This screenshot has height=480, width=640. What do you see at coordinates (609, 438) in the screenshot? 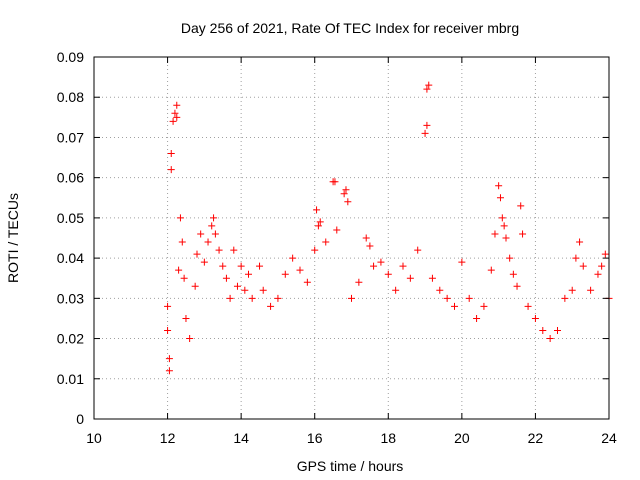
I see `x-tick-label: 24` at bounding box center [609, 438].